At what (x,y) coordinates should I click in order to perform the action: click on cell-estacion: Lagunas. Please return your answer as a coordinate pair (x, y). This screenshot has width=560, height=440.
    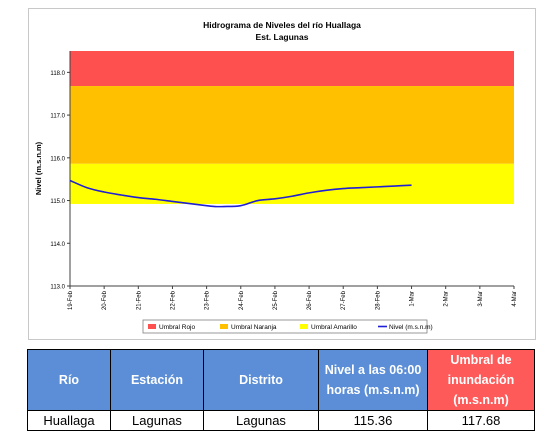
    Looking at the image, I should click on (157, 420).